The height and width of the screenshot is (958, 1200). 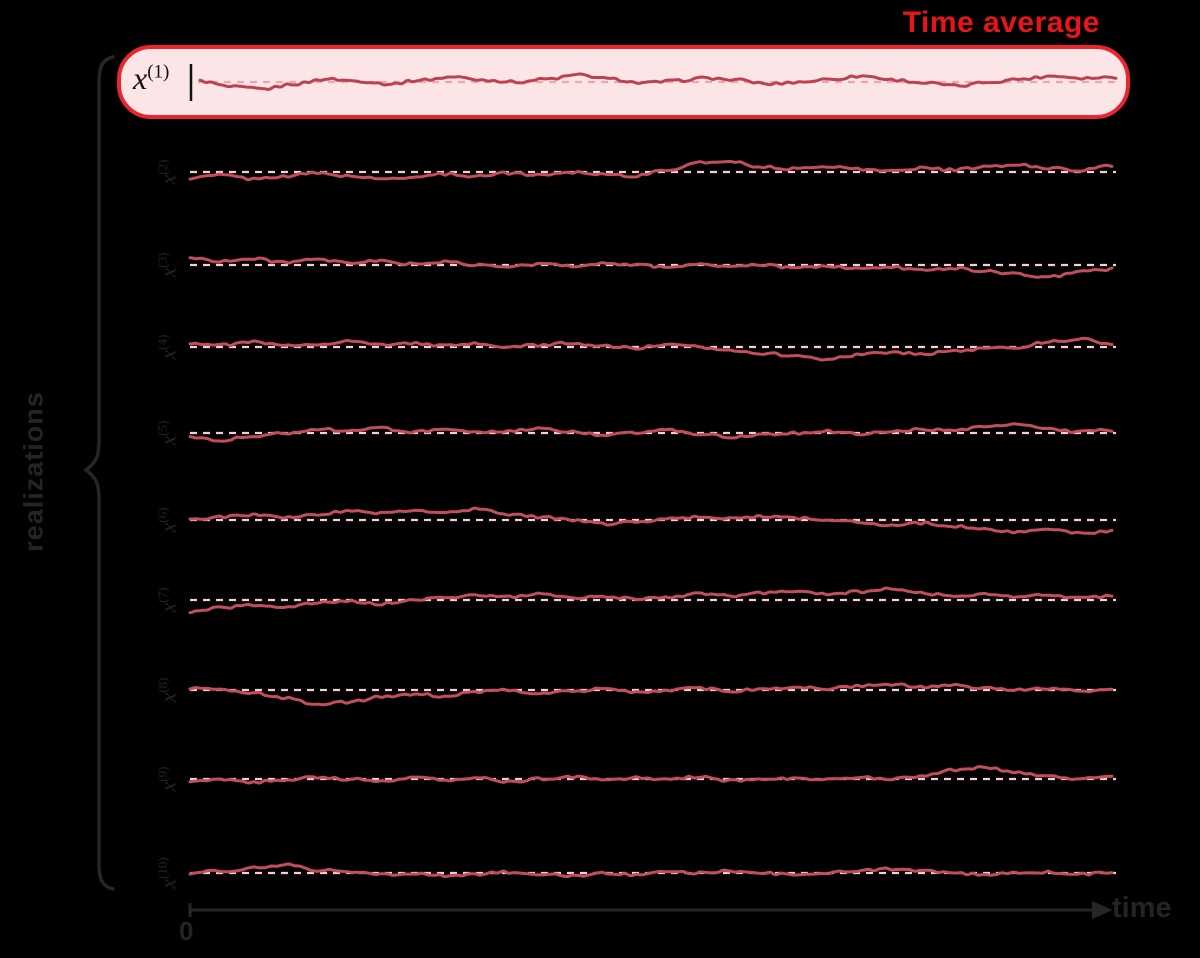 I want to click on series-label-x(4): x(4), so click(x=168, y=347).